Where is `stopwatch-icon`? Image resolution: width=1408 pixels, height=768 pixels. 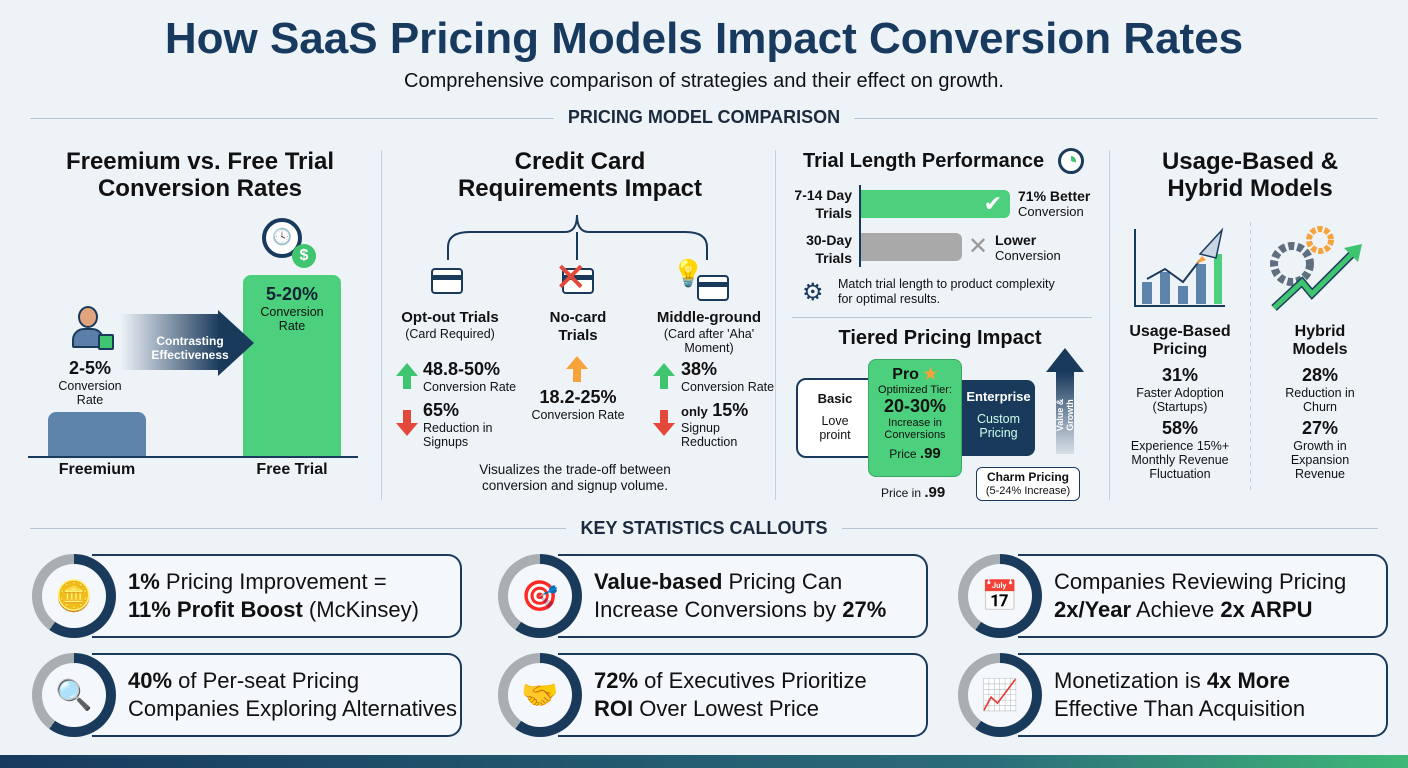 stopwatch-icon is located at coordinates (1071, 161).